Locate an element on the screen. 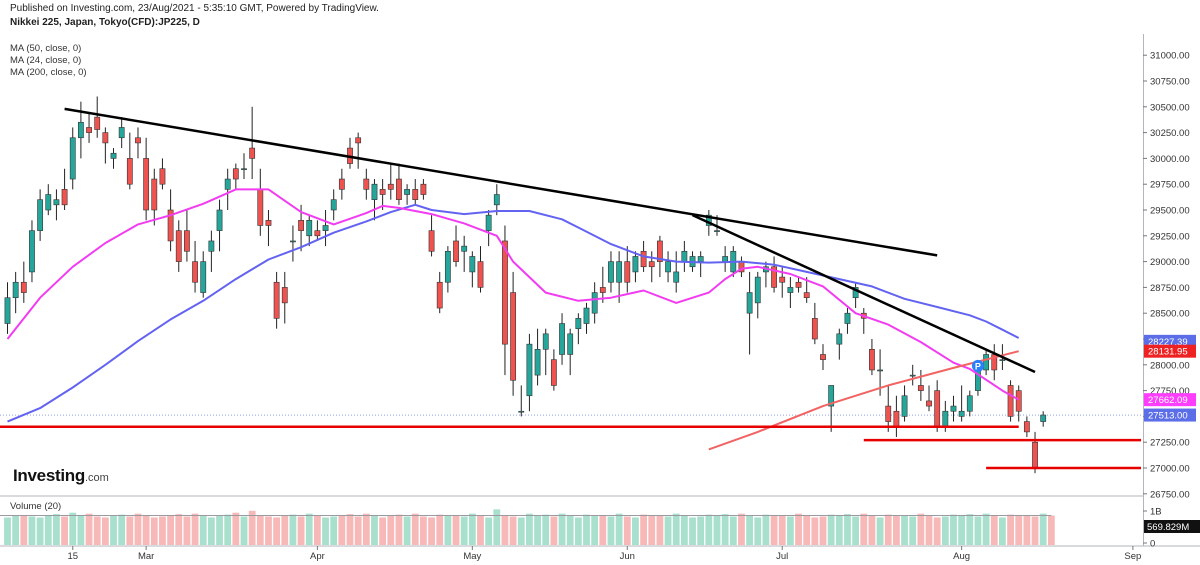 This screenshot has height=565, width=1200. y-tick-label: 27750.00 is located at coordinates (1170, 391).